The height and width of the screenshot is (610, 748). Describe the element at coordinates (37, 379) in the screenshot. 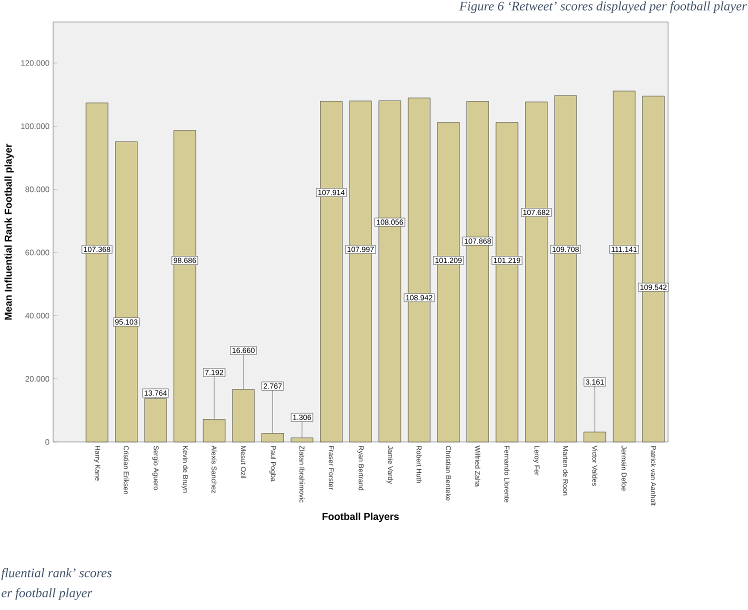

I see `y-tick-label: 20.000` at that location.